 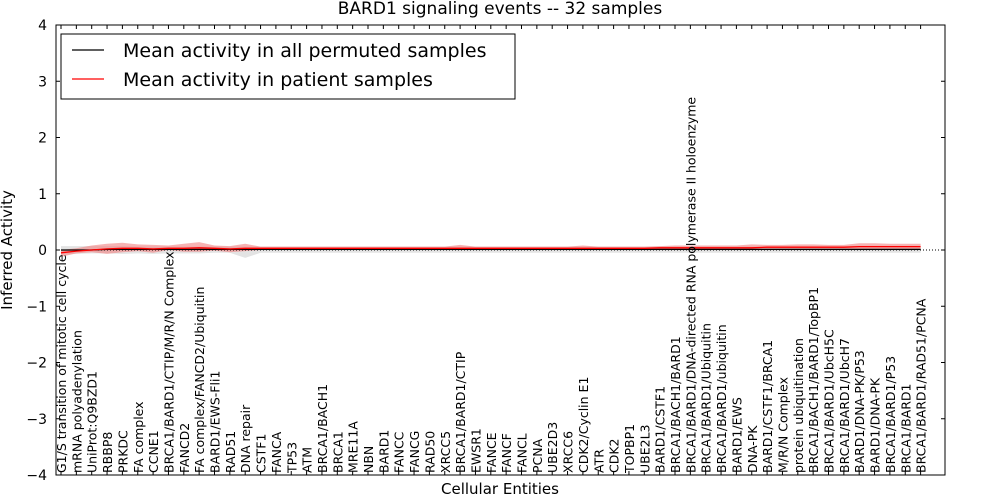 What do you see at coordinates (568, 452) in the screenshot?
I see `x-tick-label: XRCC6` at bounding box center [568, 452].